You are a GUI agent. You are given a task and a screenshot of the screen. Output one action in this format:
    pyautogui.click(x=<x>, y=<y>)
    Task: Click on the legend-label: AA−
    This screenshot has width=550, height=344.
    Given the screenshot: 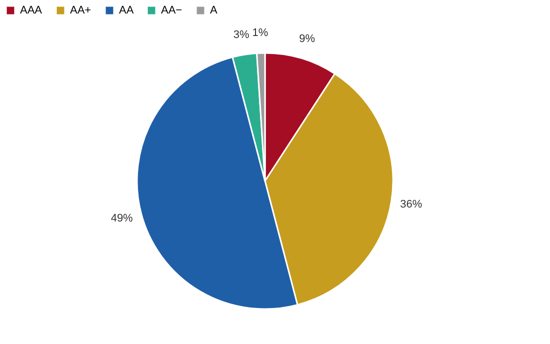 What is the action you would take?
    pyautogui.click(x=171, y=10)
    